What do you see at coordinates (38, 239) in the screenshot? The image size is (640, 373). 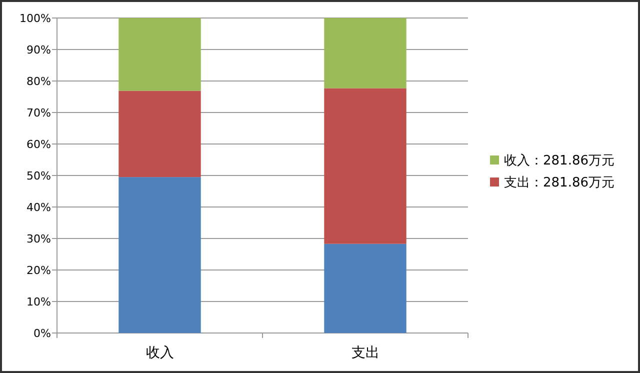 I see `y-tick-label: 30%` at bounding box center [38, 239].